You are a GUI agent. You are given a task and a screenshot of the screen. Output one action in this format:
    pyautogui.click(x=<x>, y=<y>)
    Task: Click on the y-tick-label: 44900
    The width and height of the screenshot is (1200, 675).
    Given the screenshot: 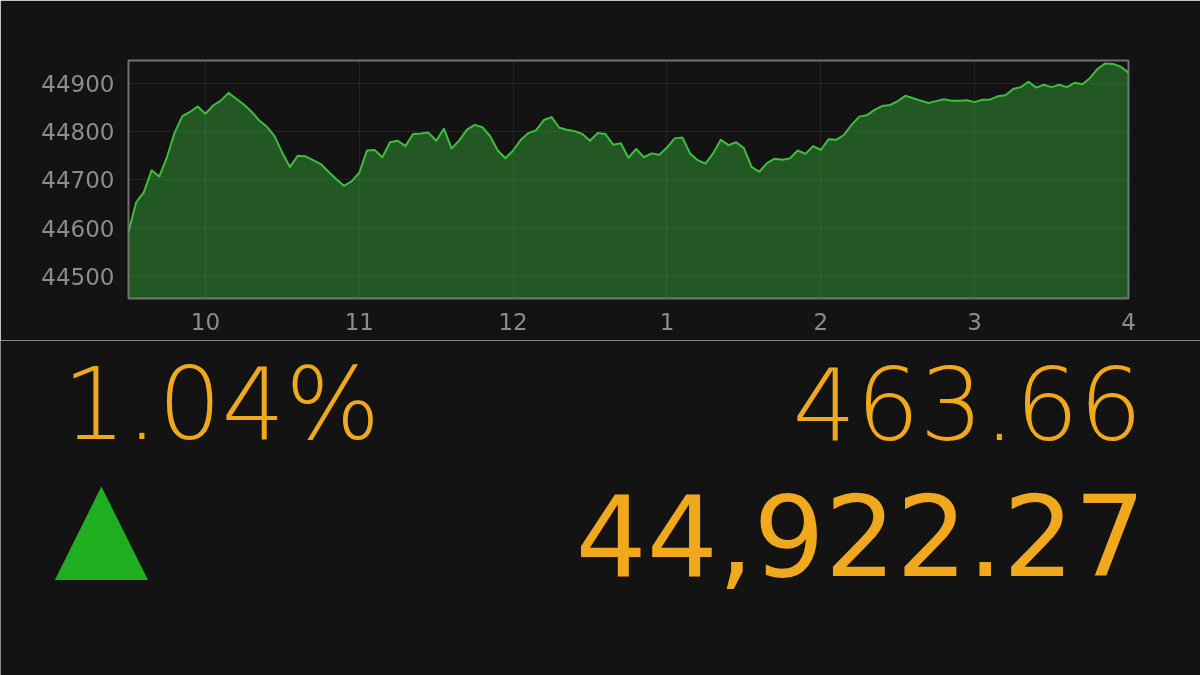 What is the action you would take?
    pyautogui.click(x=78, y=83)
    